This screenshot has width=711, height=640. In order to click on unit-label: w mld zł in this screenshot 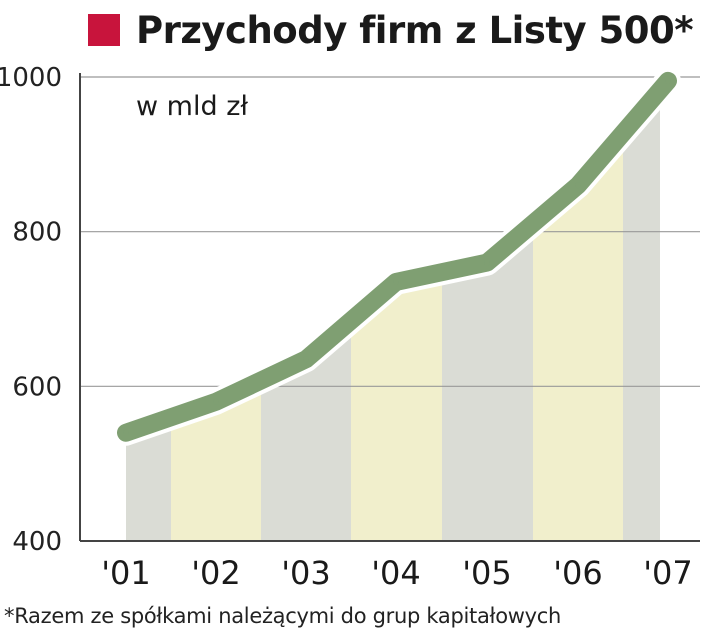, I will do `click(192, 106)`.